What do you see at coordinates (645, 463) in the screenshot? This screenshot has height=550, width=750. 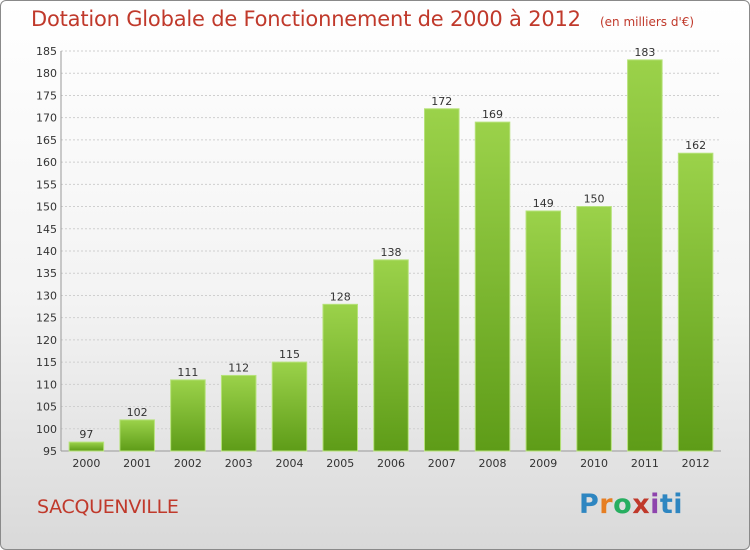 I see `x-tick-label-2011: 2011` at bounding box center [645, 463].